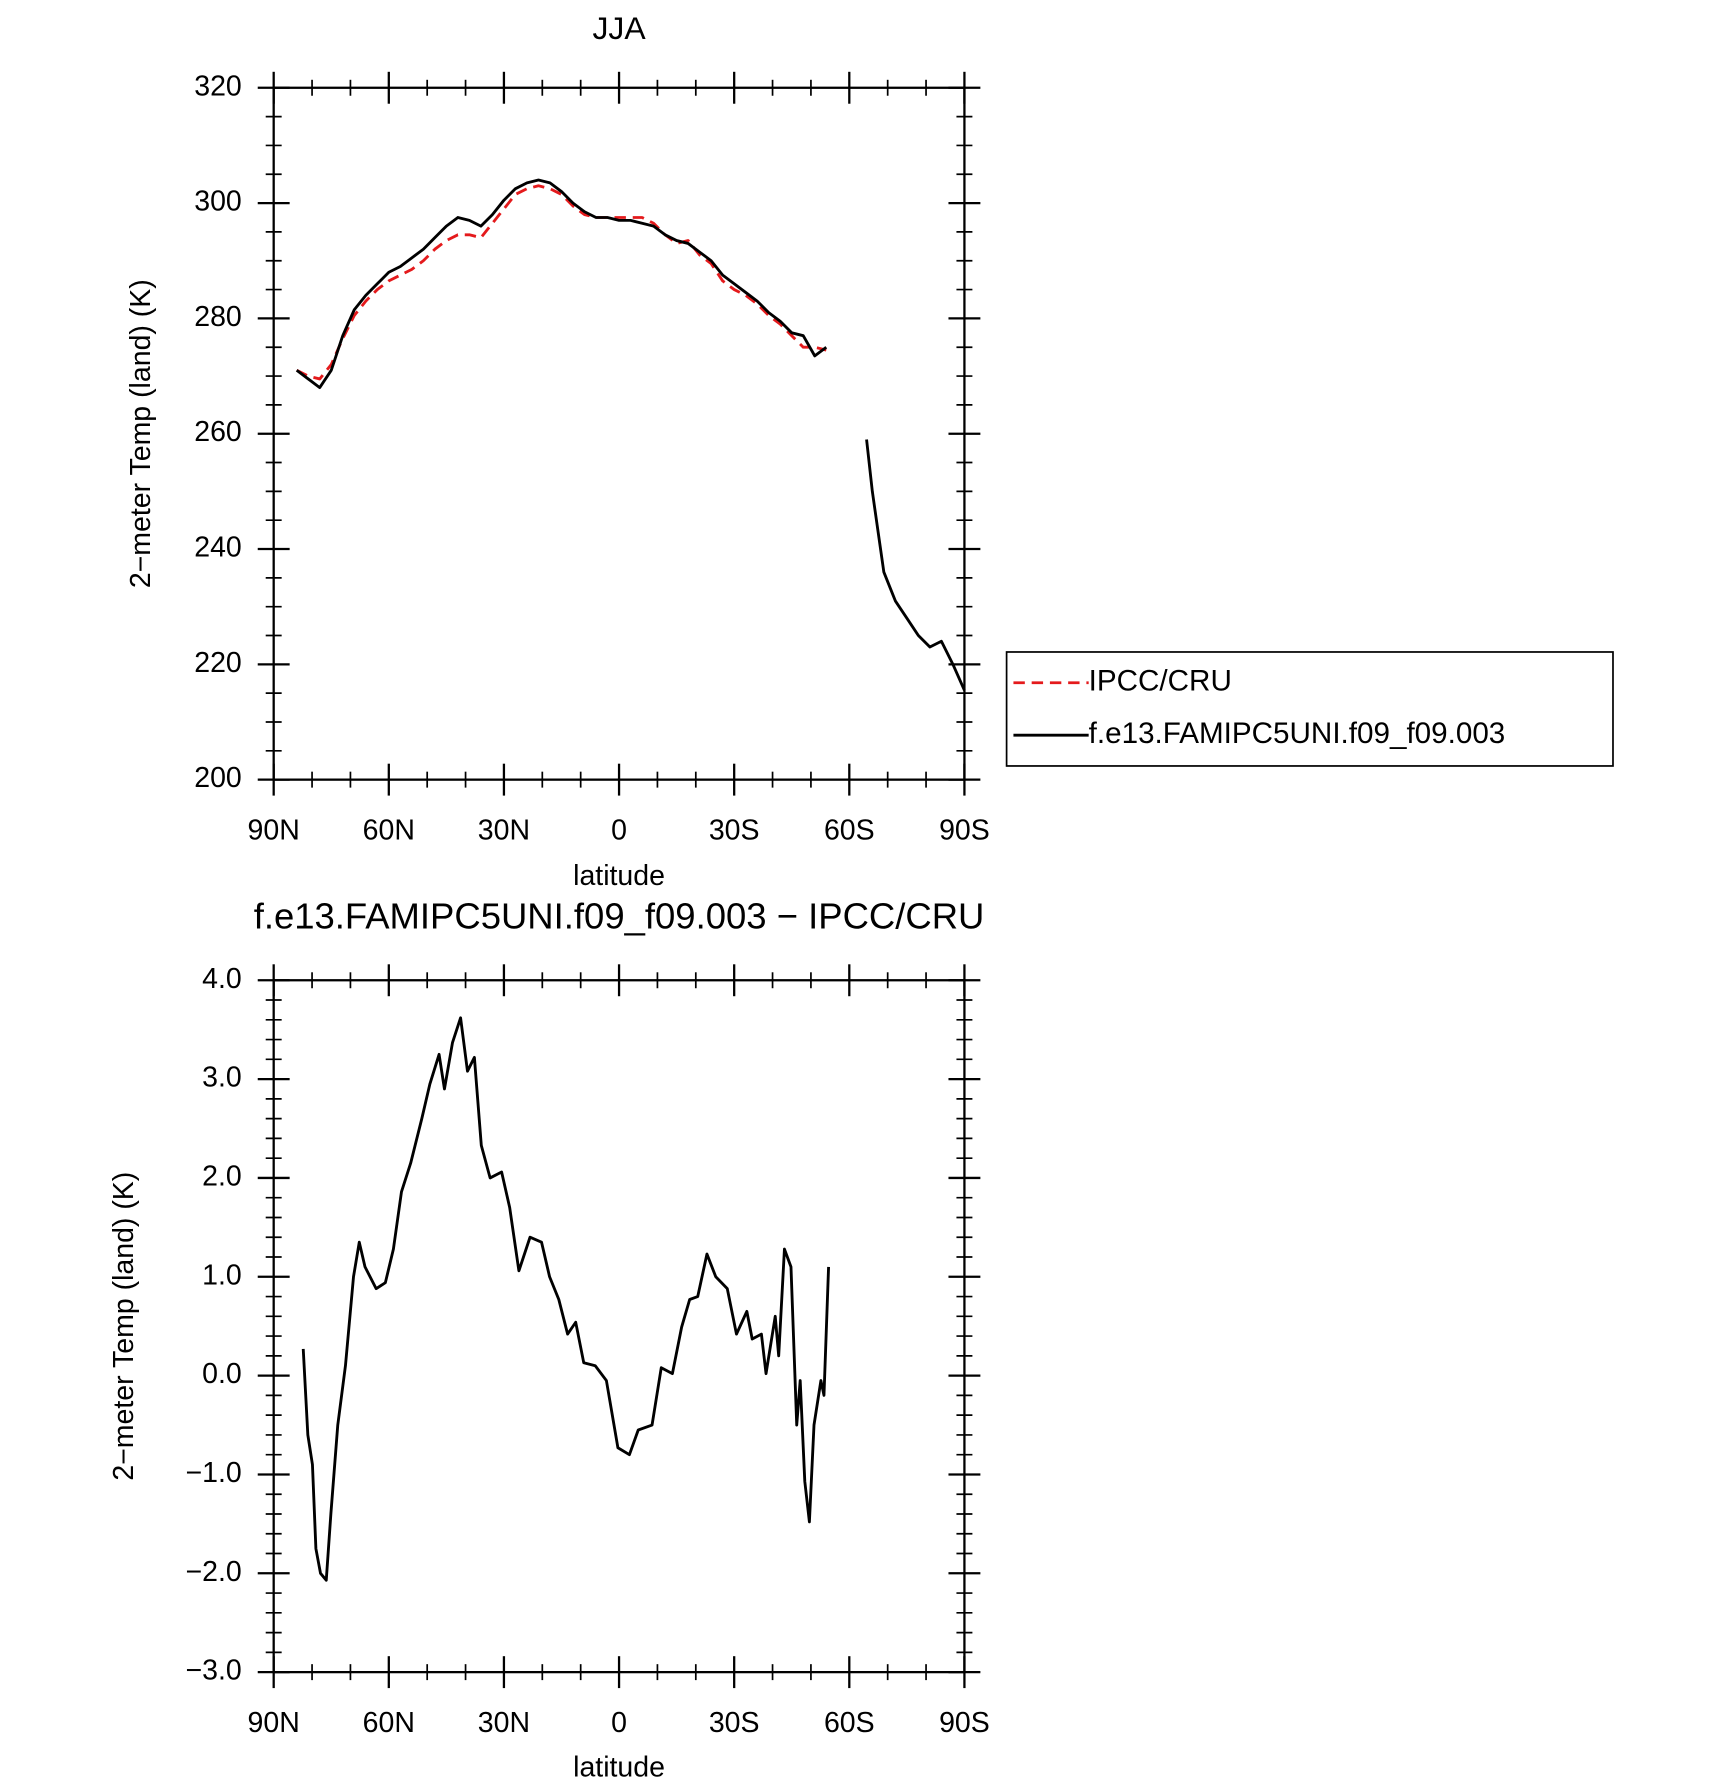 The height and width of the screenshot is (1777, 1710). Describe the element at coordinates (222, 1078) in the screenshot. I see `y-tick-label: 3.0` at that location.